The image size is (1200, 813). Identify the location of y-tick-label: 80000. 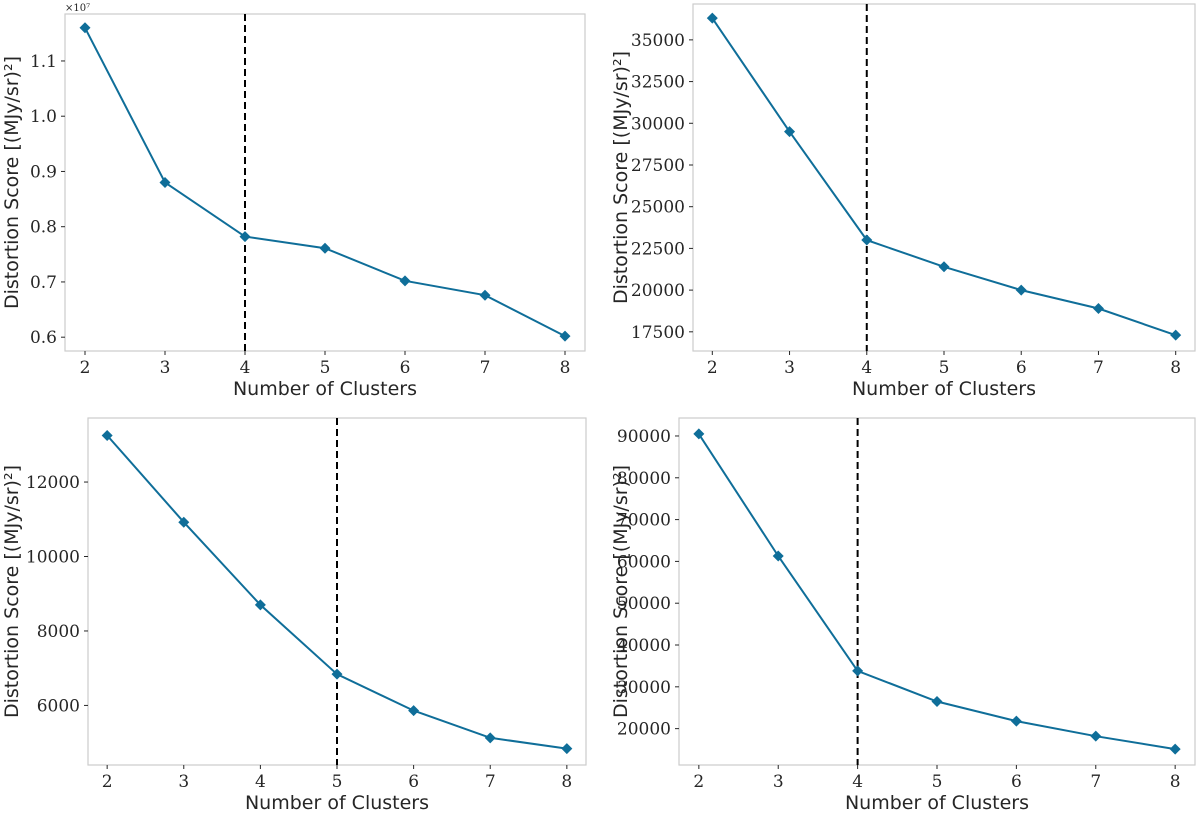
(644, 479).